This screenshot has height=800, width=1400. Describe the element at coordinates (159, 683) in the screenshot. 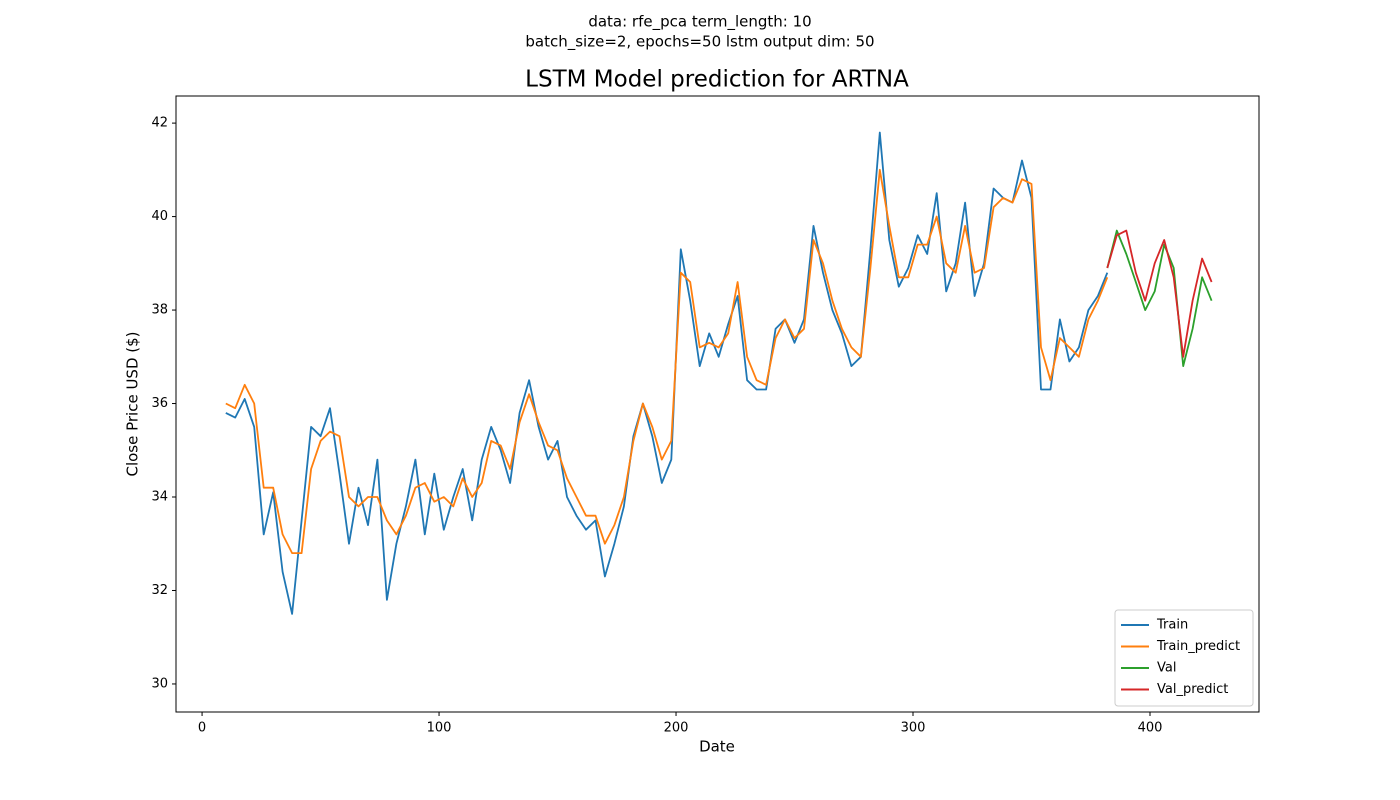

I see `y-tick-label: 30` at that location.